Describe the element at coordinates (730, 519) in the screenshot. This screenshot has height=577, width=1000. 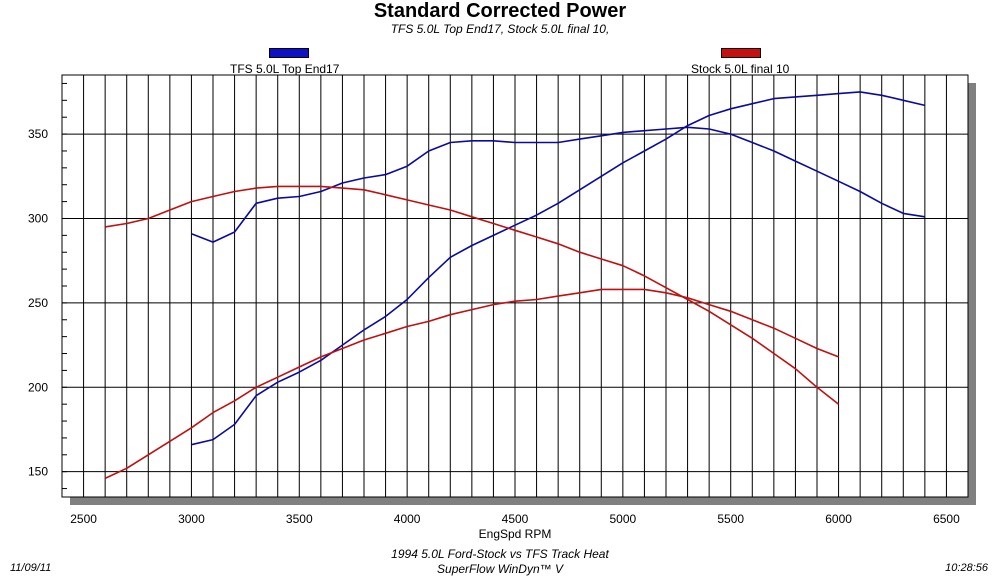
I see `x-tick-label: 5500` at that location.